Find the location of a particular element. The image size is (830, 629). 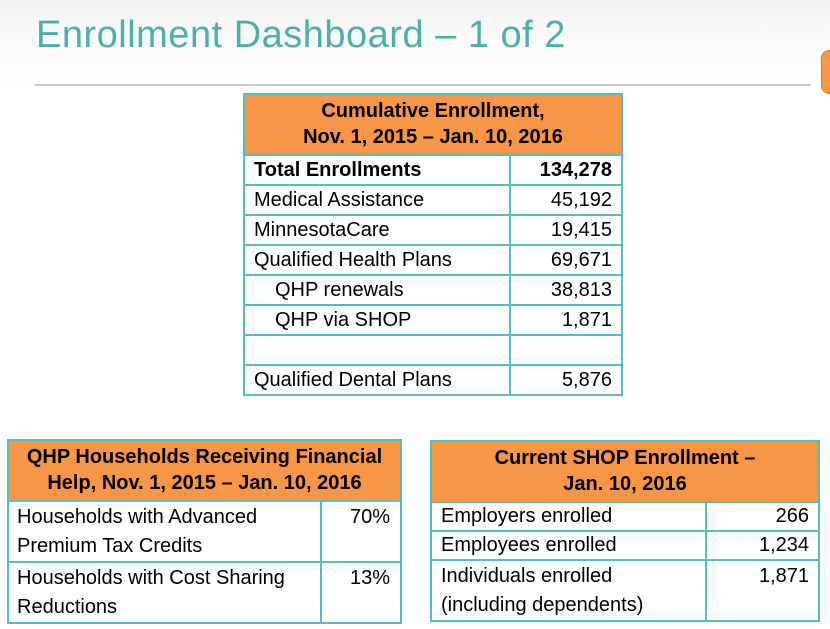

header-line-1: QHP Households Receiving Financial is located at coordinates (204, 457).